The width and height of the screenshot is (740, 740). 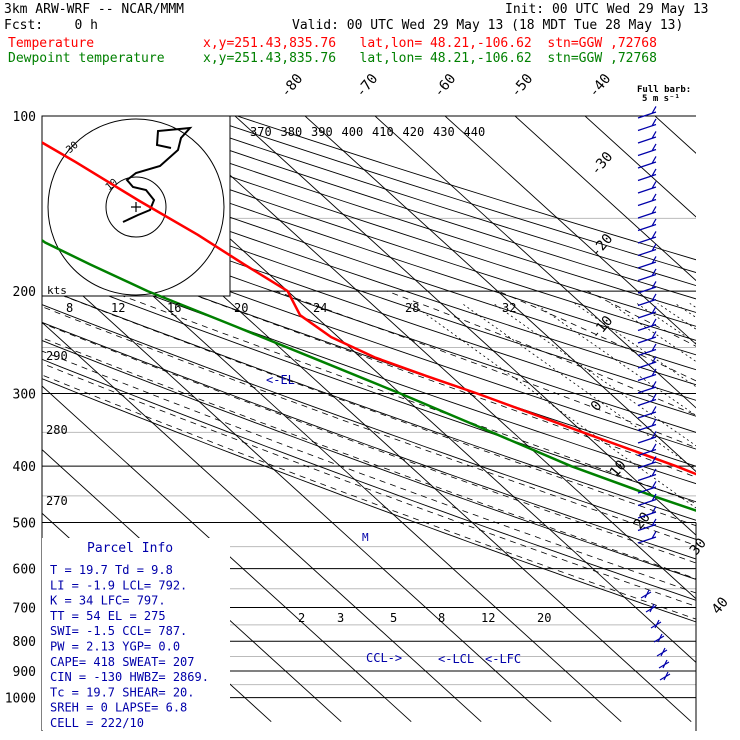 What do you see at coordinates (365, 537) in the screenshot?
I see `m-marker: M` at bounding box center [365, 537].